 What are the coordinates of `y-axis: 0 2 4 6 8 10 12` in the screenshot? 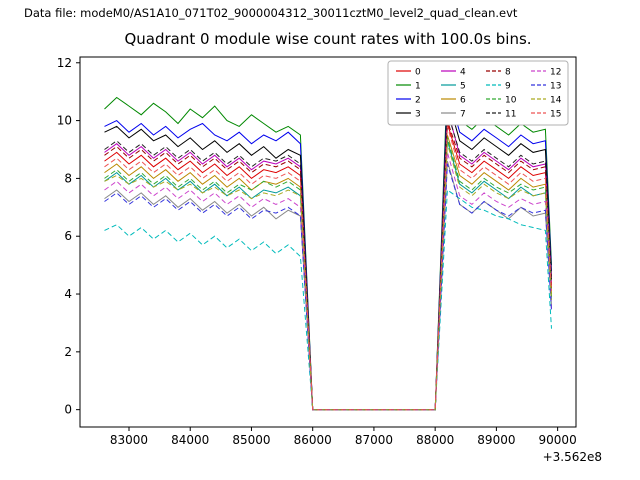 It's located at (68, 236).